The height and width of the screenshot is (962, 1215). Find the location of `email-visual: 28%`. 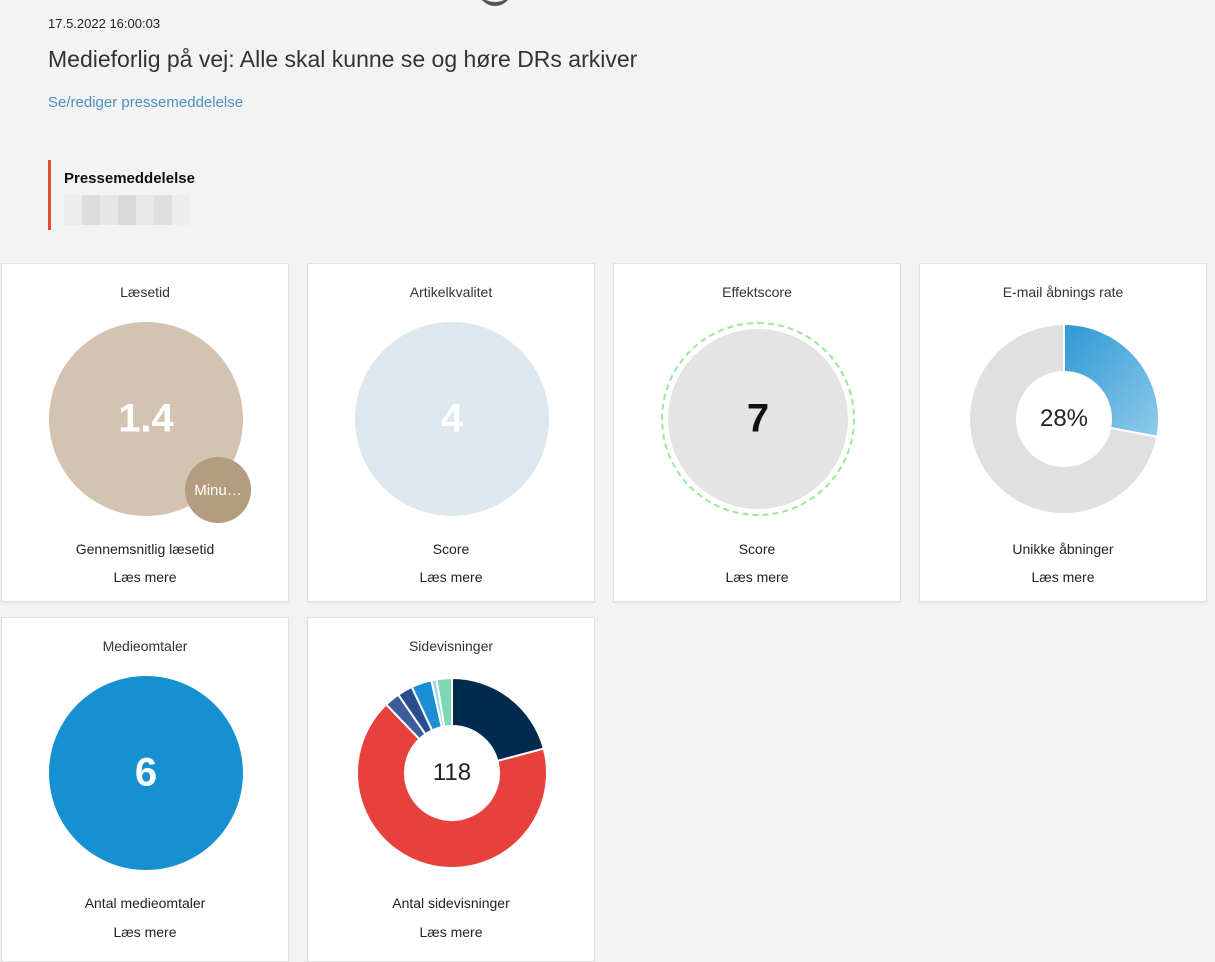

email-visual: 28% is located at coordinates (1064, 419).